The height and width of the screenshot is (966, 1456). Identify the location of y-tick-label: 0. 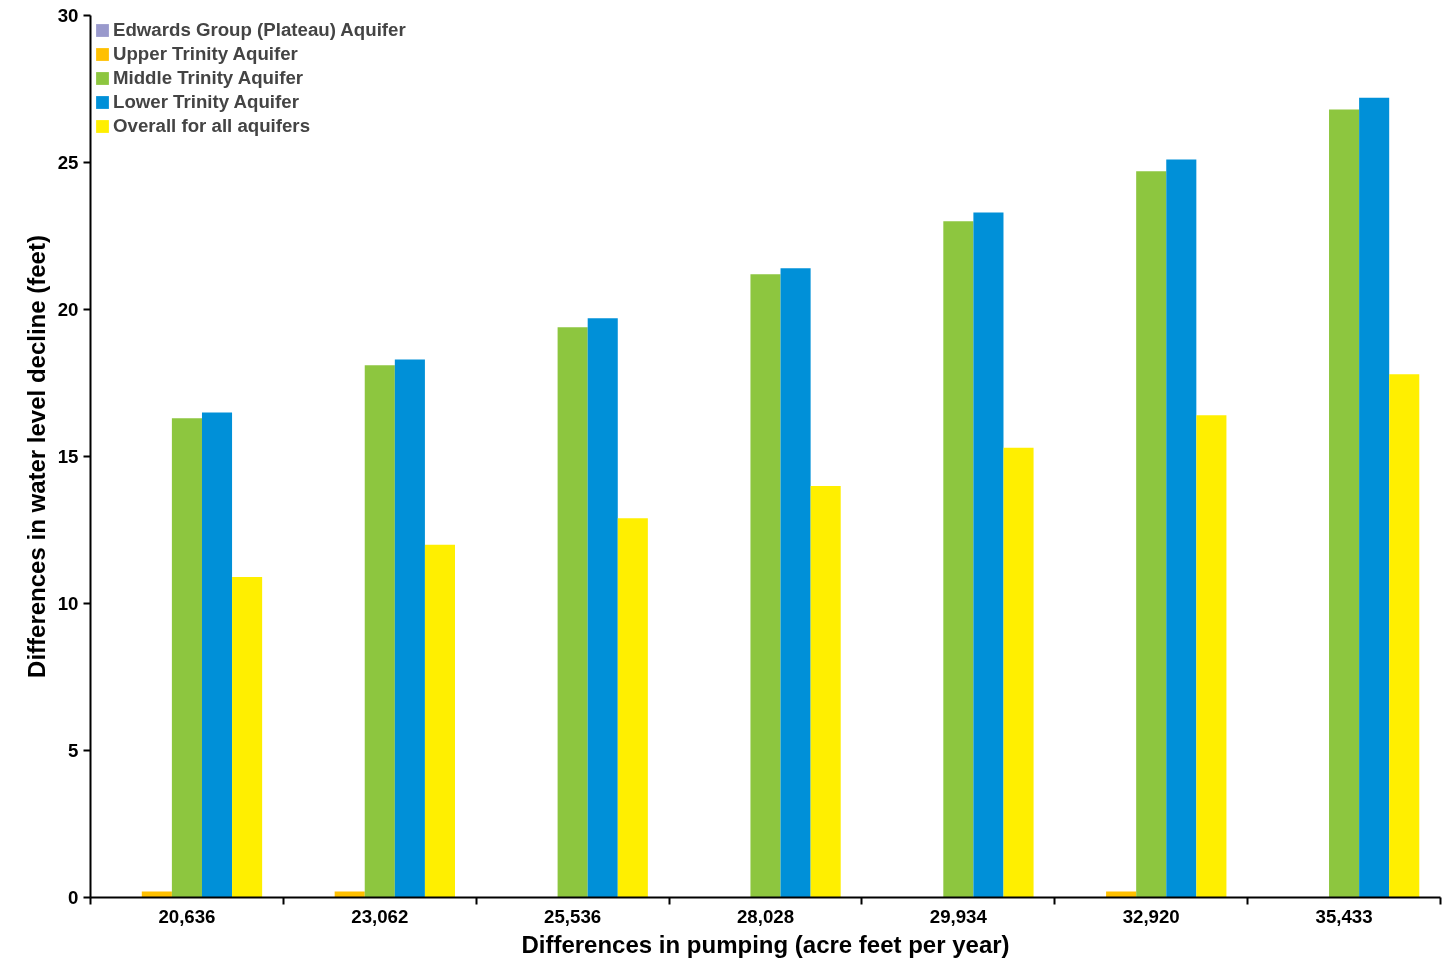
(73, 897).